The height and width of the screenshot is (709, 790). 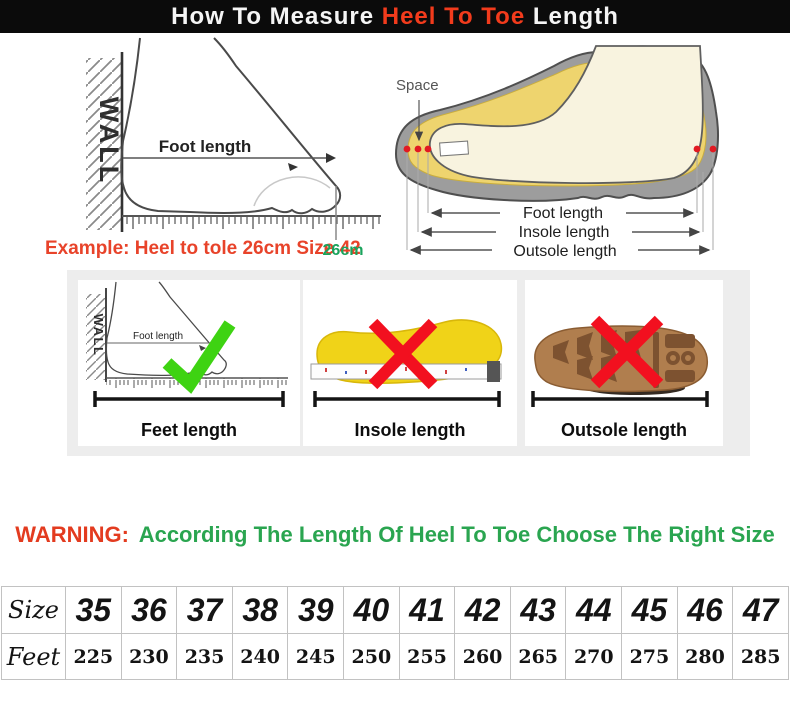 I want to click on size-cell: 44, so click(x=594, y=610).